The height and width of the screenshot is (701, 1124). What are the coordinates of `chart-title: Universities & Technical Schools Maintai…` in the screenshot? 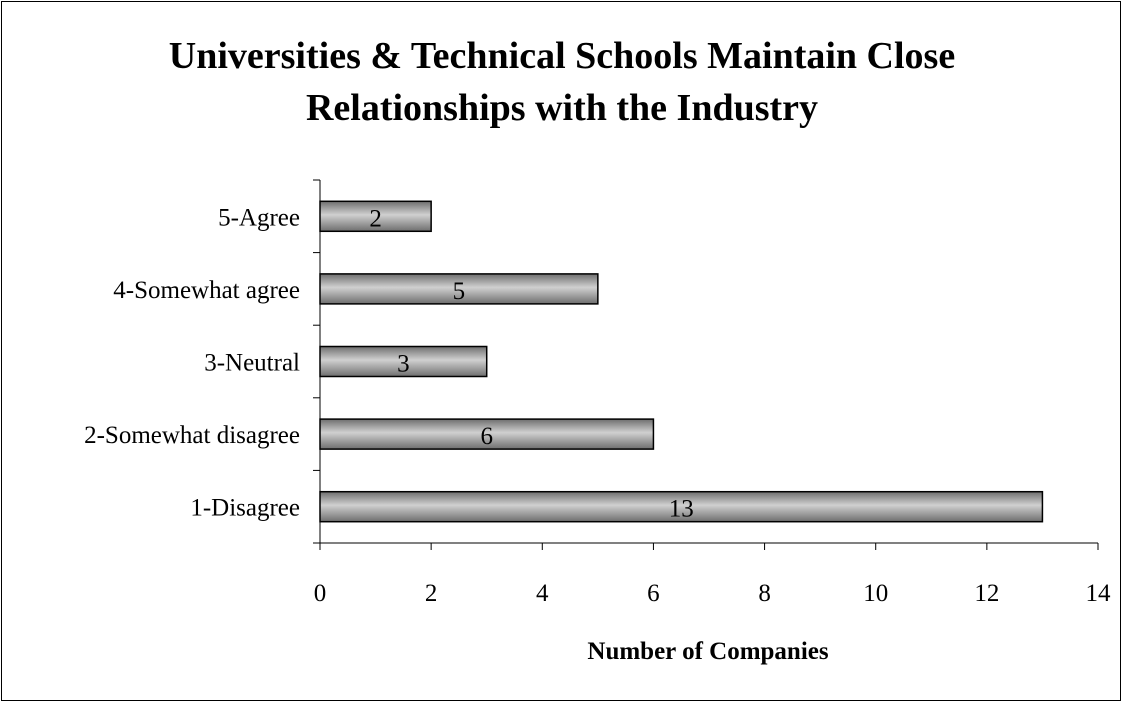 It's located at (562, 82).